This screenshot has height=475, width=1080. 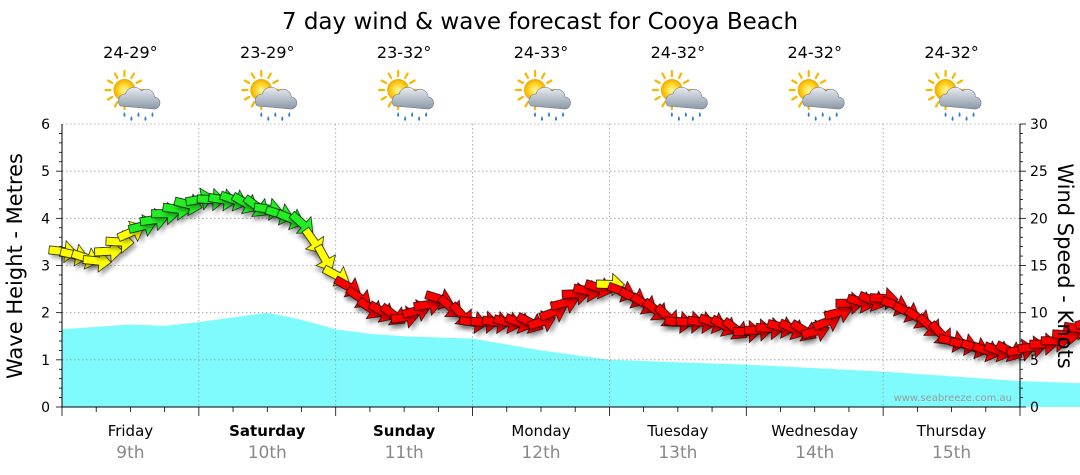 What do you see at coordinates (677, 453) in the screenshot?
I see `day-date-label: 13th` at bounding box center [677, 453].